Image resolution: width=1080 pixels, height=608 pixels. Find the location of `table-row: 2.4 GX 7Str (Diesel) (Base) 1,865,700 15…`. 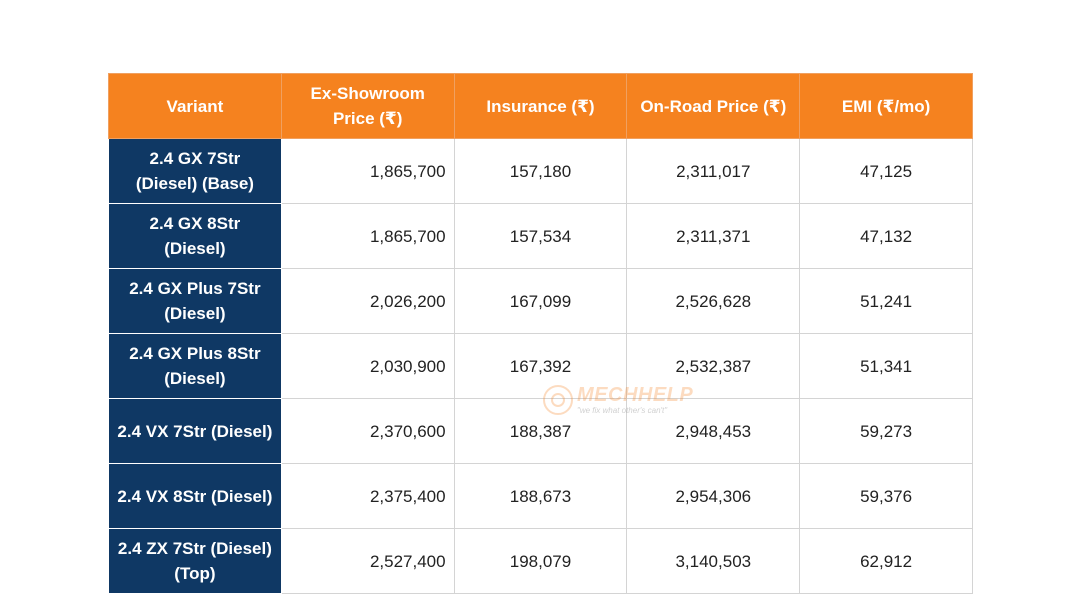

table-row: 2.4 GX 7Str (Diesel) (Base) 1,865,700 15… is located at coordinates (540, 171).